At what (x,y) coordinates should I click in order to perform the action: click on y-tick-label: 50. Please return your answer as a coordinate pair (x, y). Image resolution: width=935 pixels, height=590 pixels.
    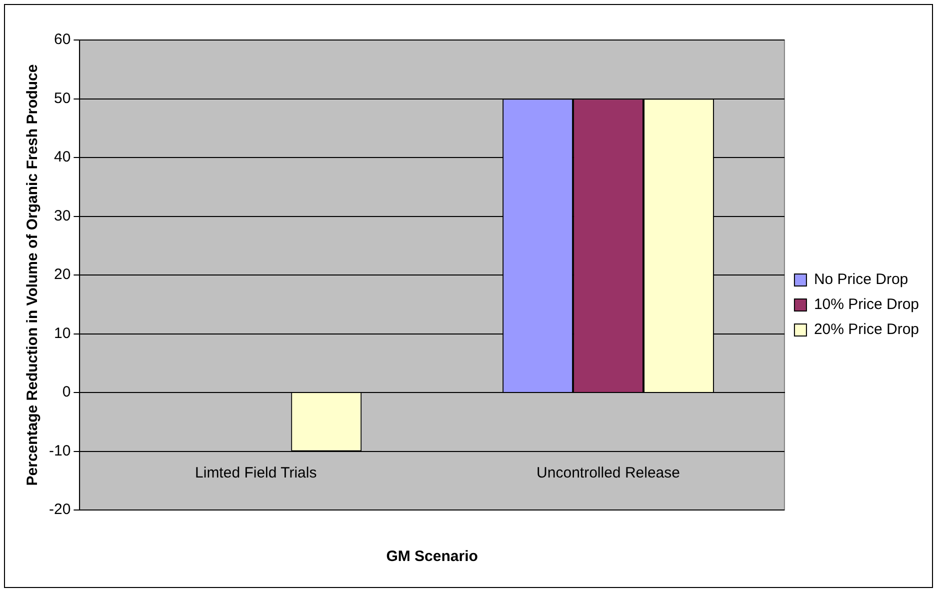
    Looking at the image, I should click on (62, 98).